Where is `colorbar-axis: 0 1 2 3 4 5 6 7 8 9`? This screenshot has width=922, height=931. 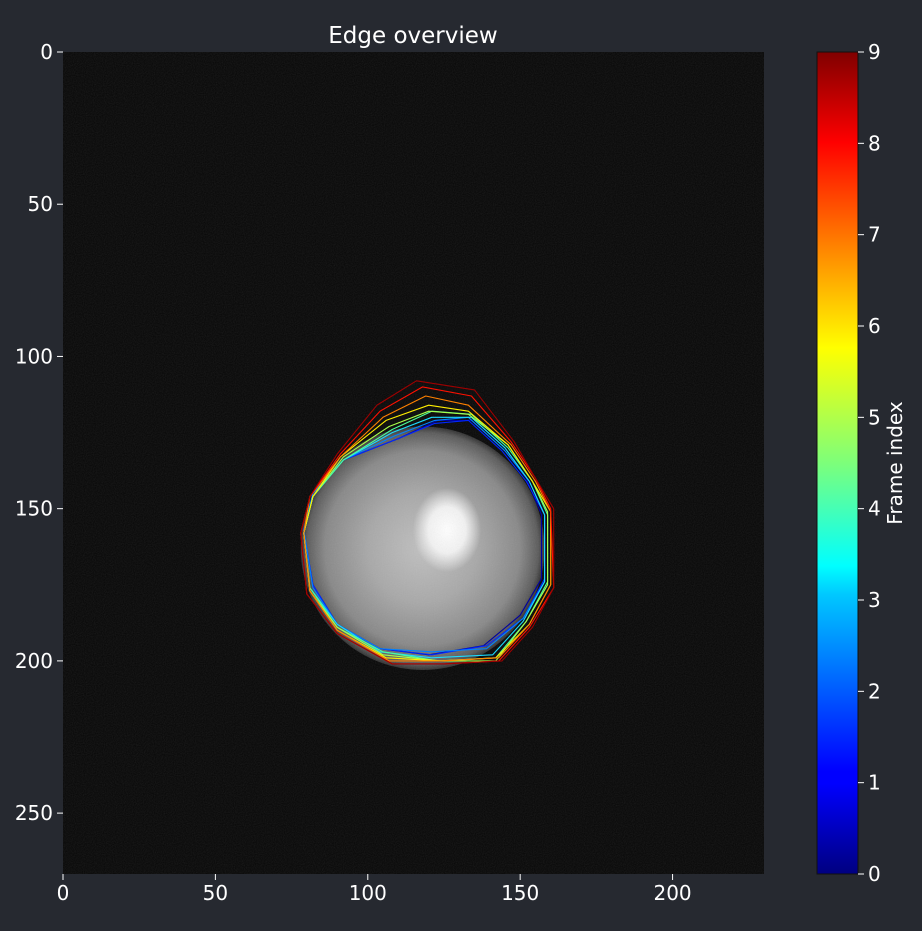
colorbar-axis: 0 1 2 3 4 5 6 7 8 9 is located at coordinates (869, 463).